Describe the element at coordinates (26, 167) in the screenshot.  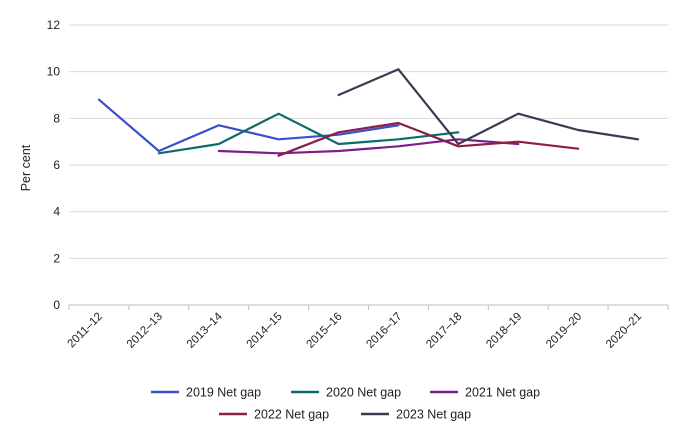
I see `y-axis-title: Per cent` at that location.